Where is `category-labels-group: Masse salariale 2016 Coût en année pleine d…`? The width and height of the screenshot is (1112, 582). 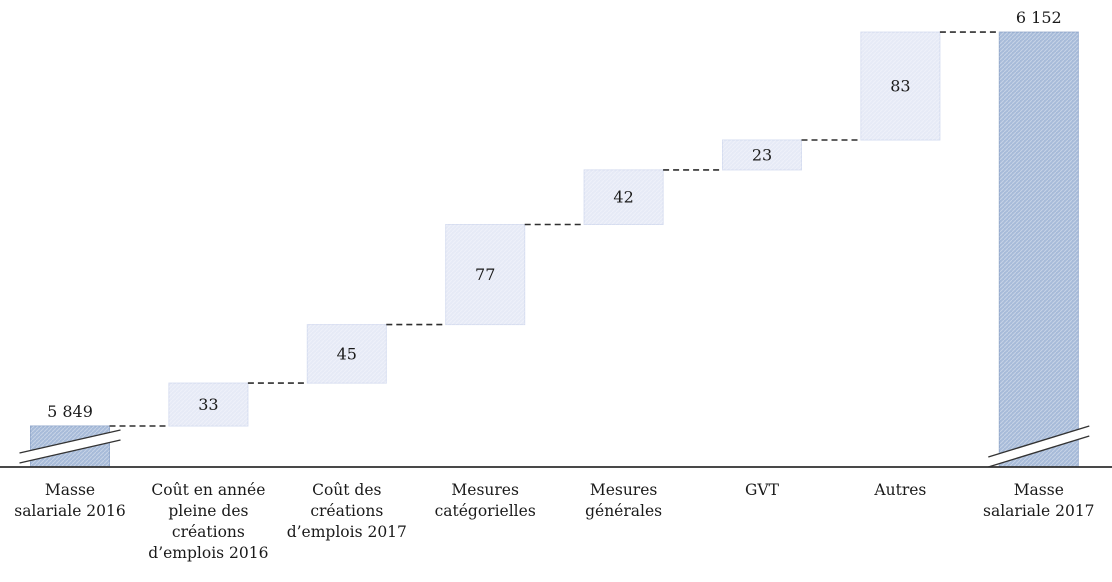
category-labels-group: Masse salariale 2016 Coût en année pleine d… is located at coordinates (554, 521).